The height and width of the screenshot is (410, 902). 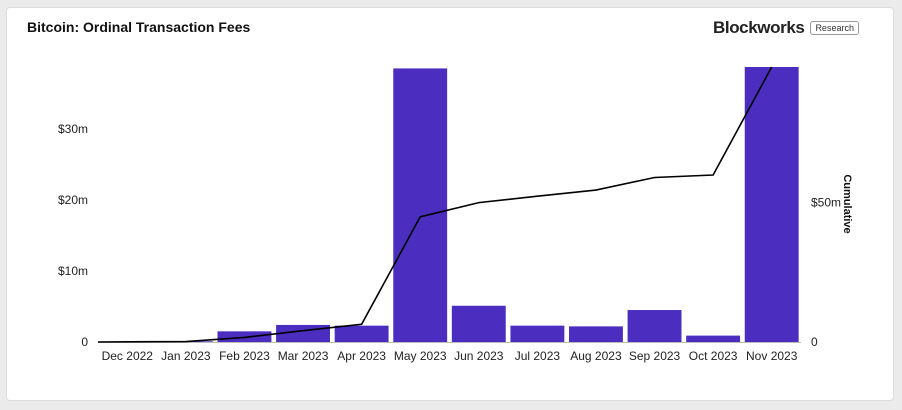 What do you see at coordinates (73, 129) in the screenshot?
I see `left-y-tick-label: $30m` at bounding box center [73, 129].